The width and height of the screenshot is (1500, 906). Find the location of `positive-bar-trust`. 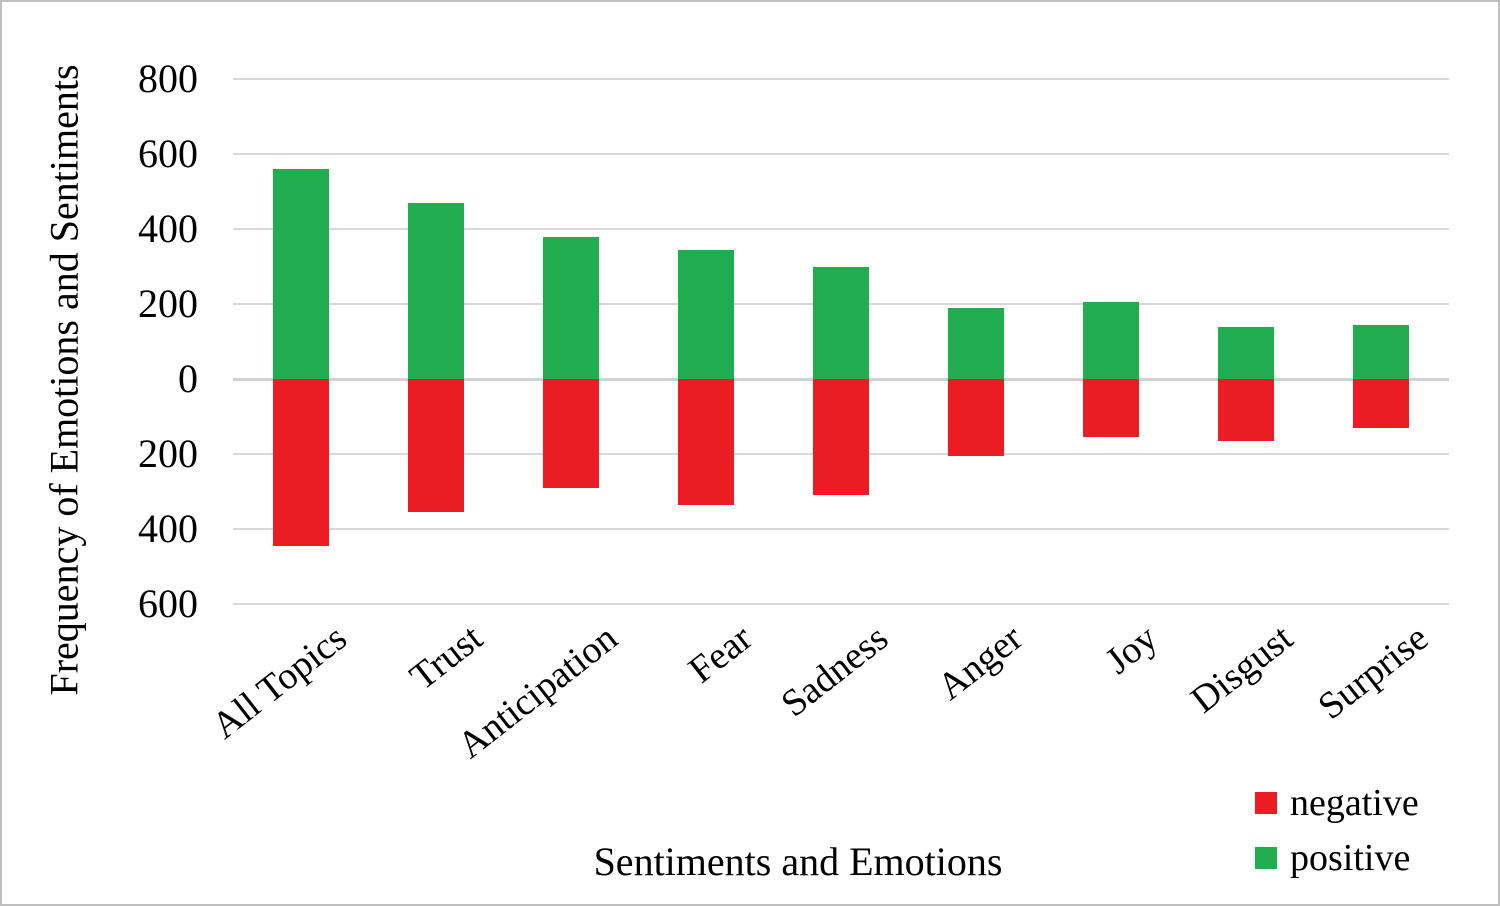

positive-bar-trust is located at coordinates (435, 290).